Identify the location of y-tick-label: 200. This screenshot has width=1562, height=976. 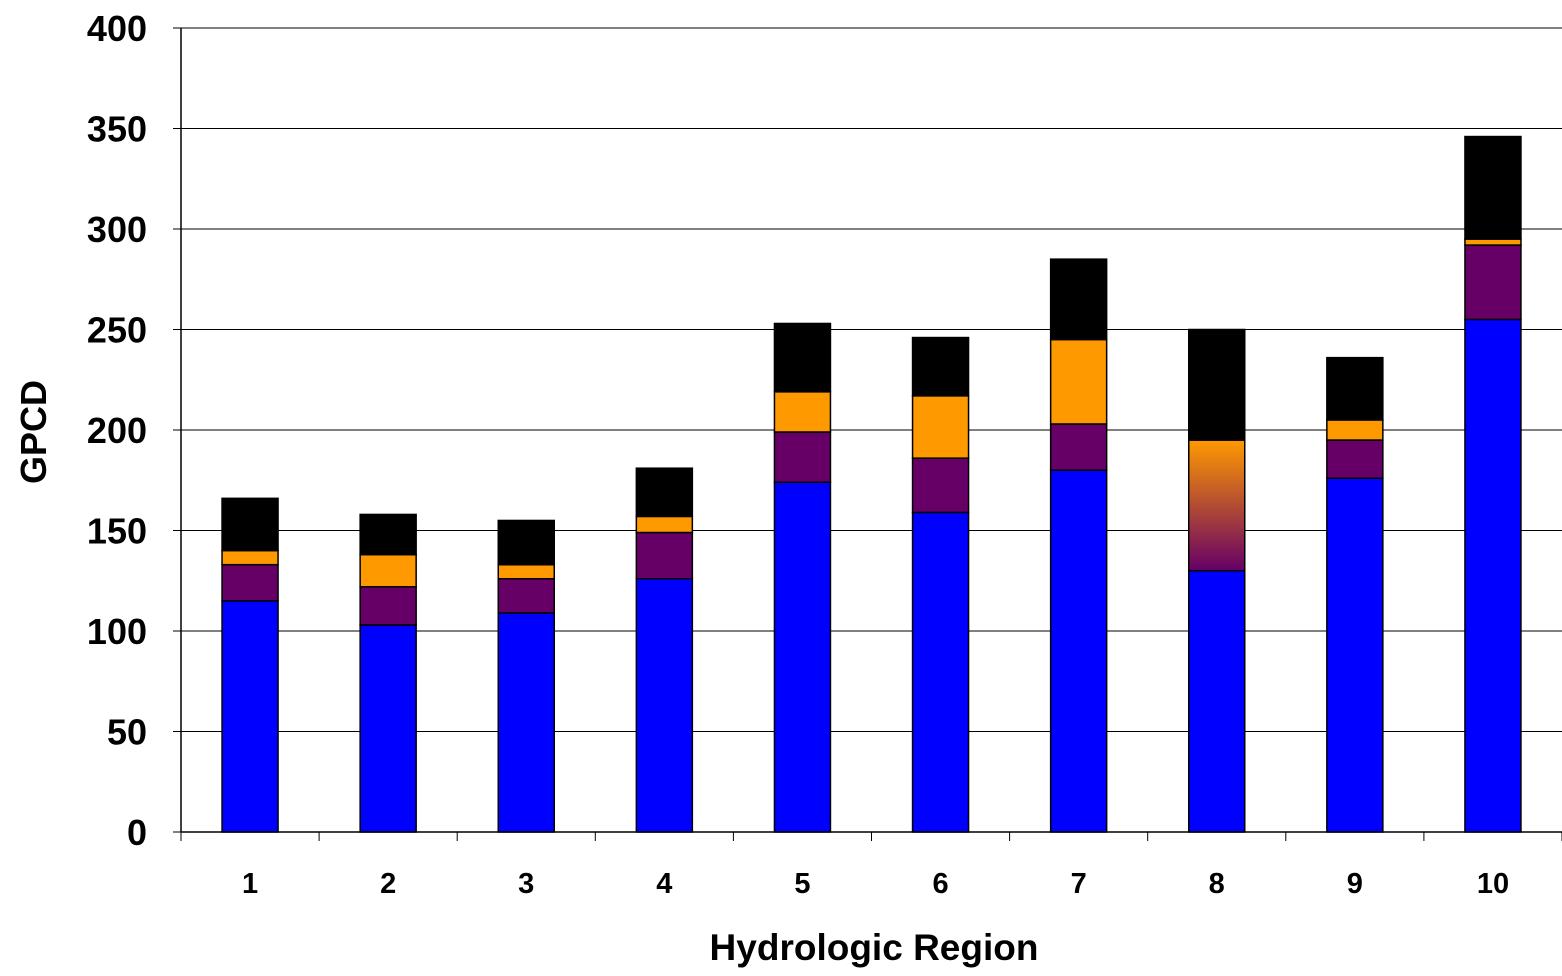
(117, 430).